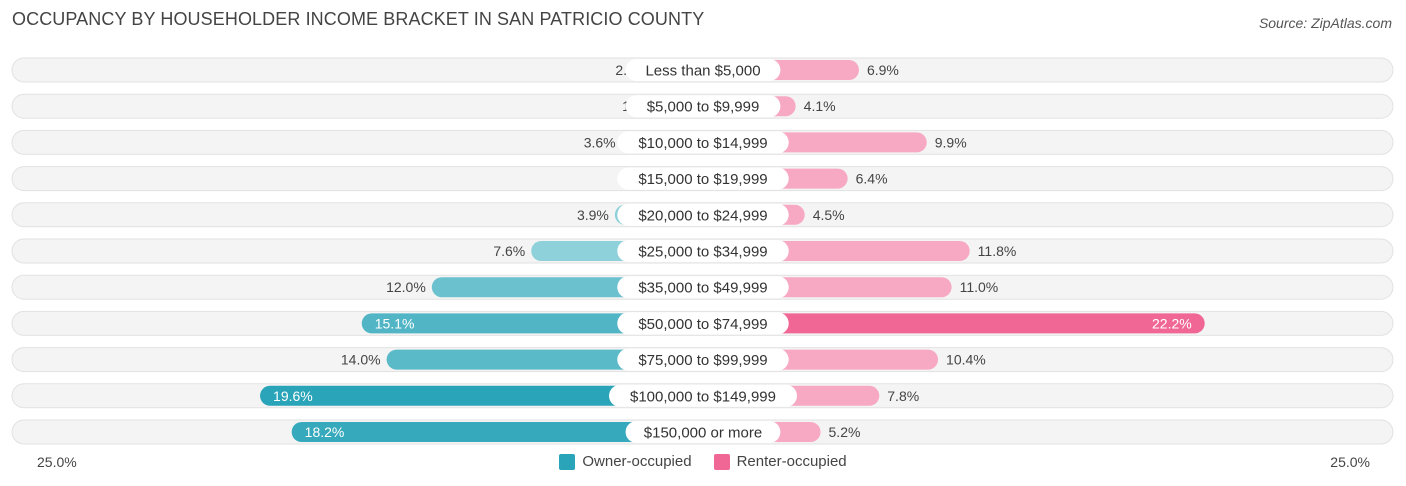 This screenshot has width=1406, height=486. Describe the element at coordinates (966, 360) in the screenshot. I see `value-label-renter: 10.4%` at that location.